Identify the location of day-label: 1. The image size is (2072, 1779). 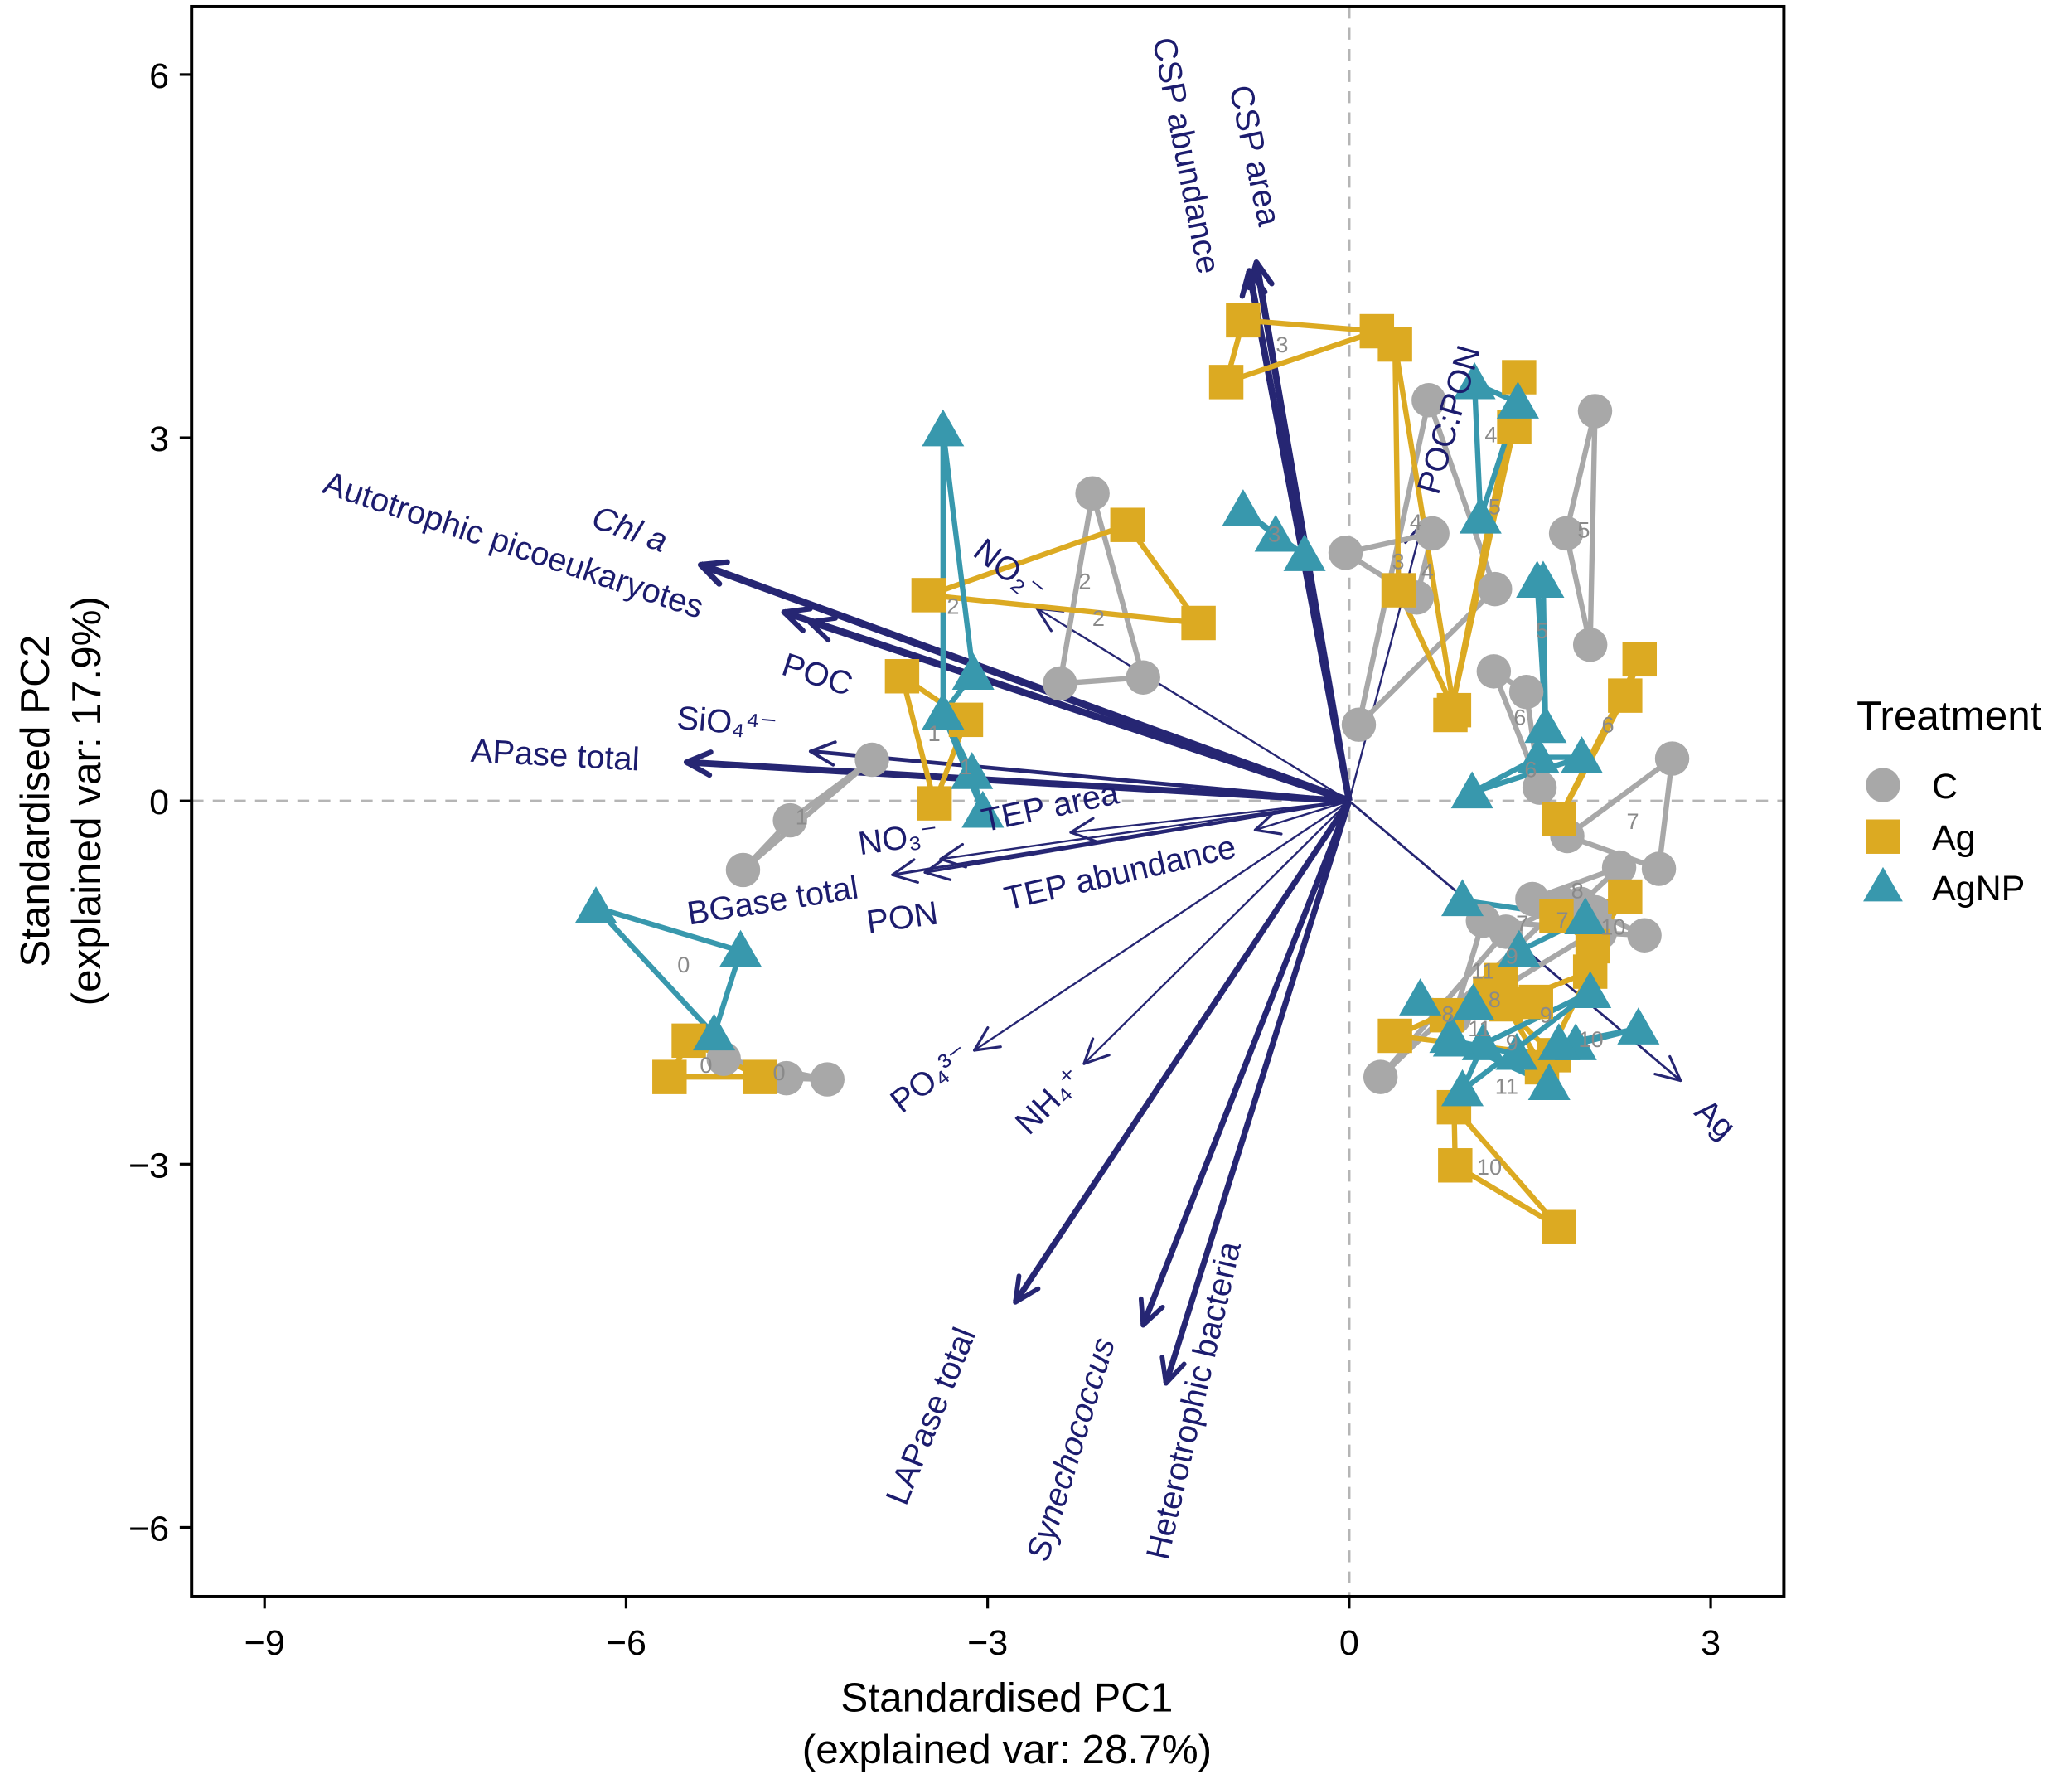
(802, 817).